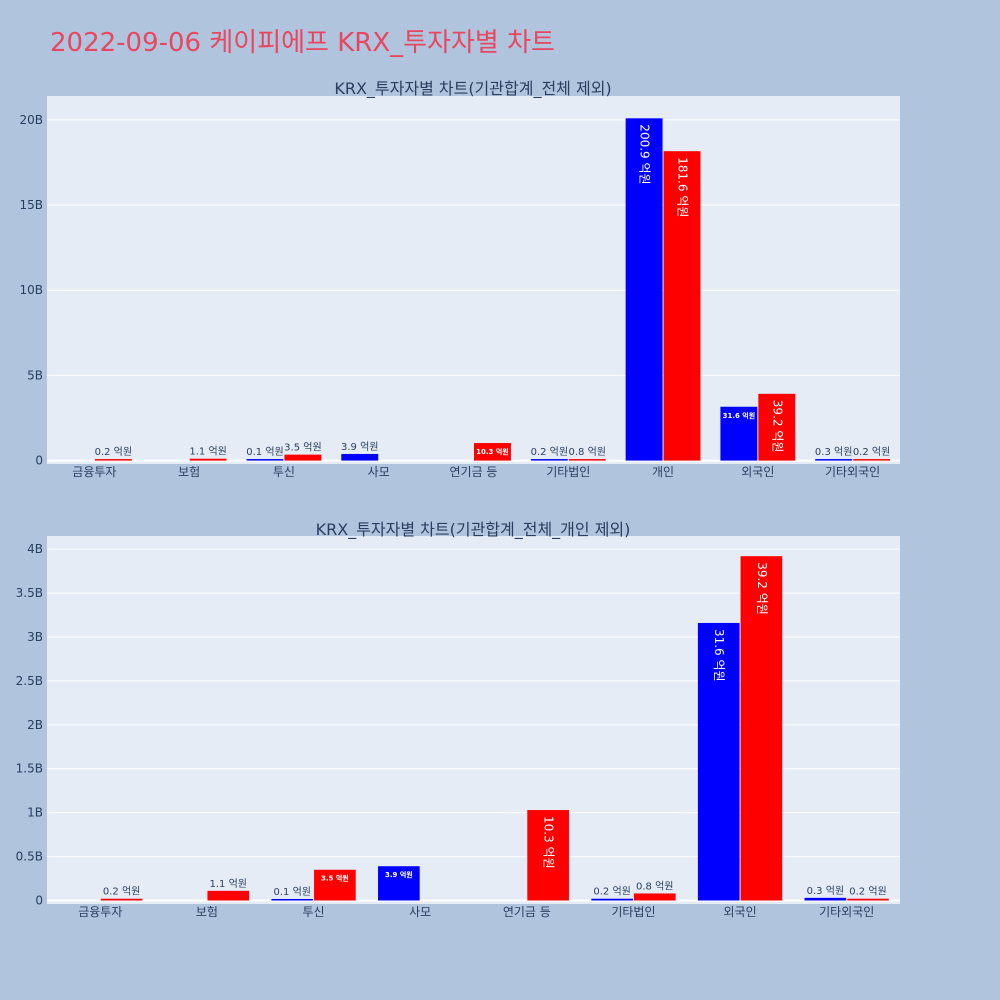 The image size is (1000, 1000). What do you see at coordinates (29, 681) in the screenshot?
I see `y-tick-label: 2.5B` at bounding box center [29, 681].